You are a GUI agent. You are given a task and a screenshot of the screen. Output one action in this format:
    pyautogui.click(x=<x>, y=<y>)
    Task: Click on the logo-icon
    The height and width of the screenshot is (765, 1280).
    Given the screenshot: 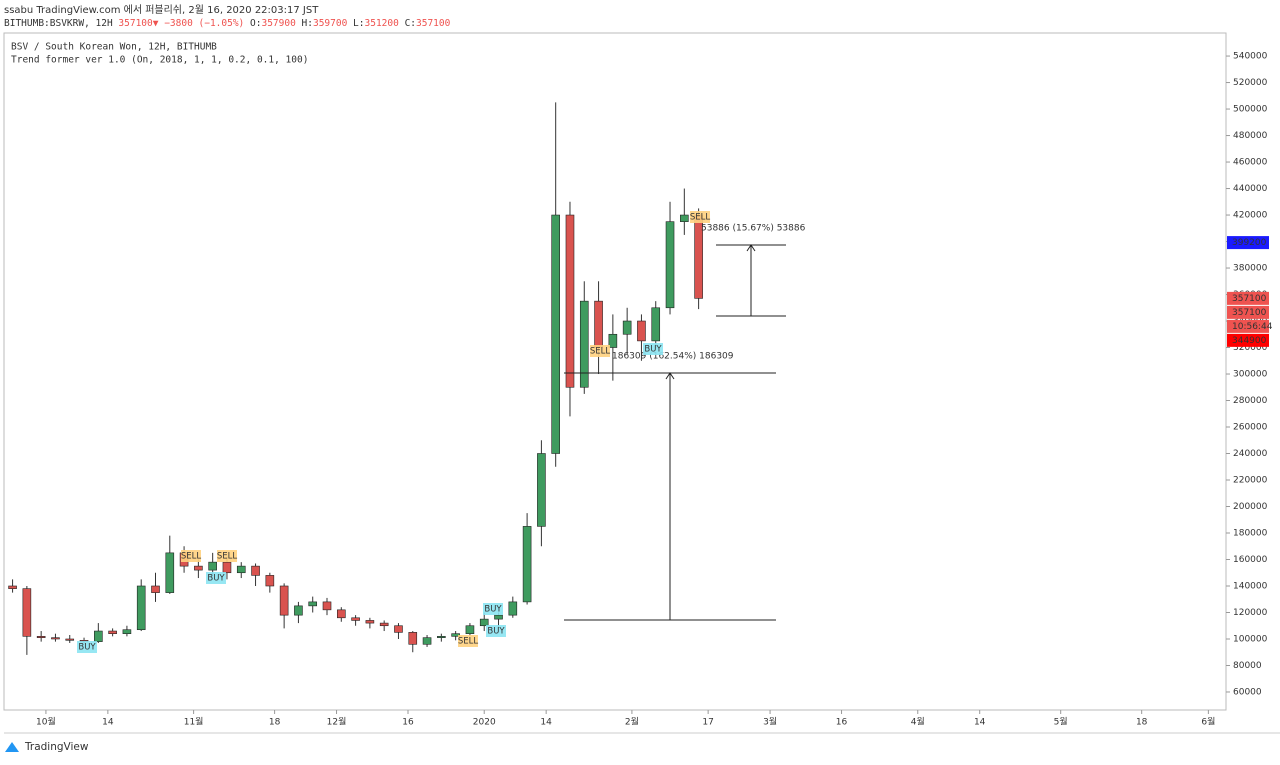 What is the action you would take?
    pyautogui.click(x=12, y=747)
    